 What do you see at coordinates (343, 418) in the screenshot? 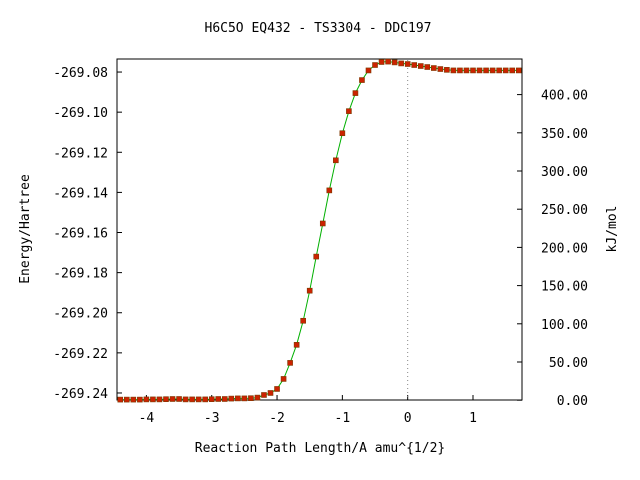
I see `x-tick-label: -1` at bounding box center [343, 418].